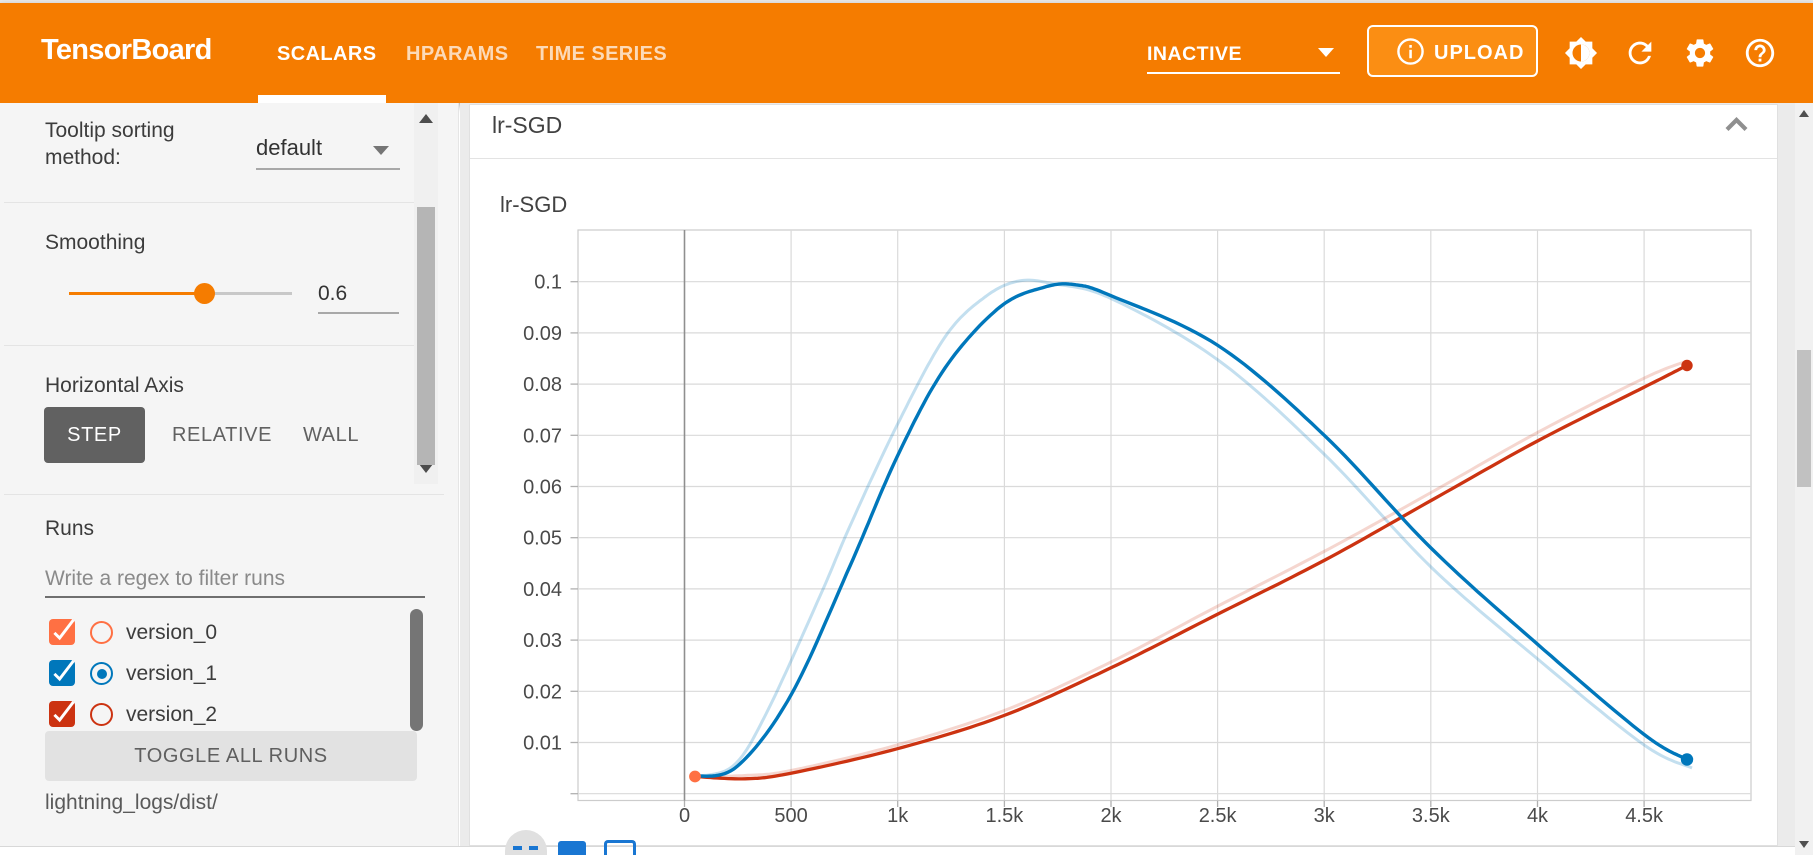  I want to click on svg-text: 0.07, so click(542, 436).